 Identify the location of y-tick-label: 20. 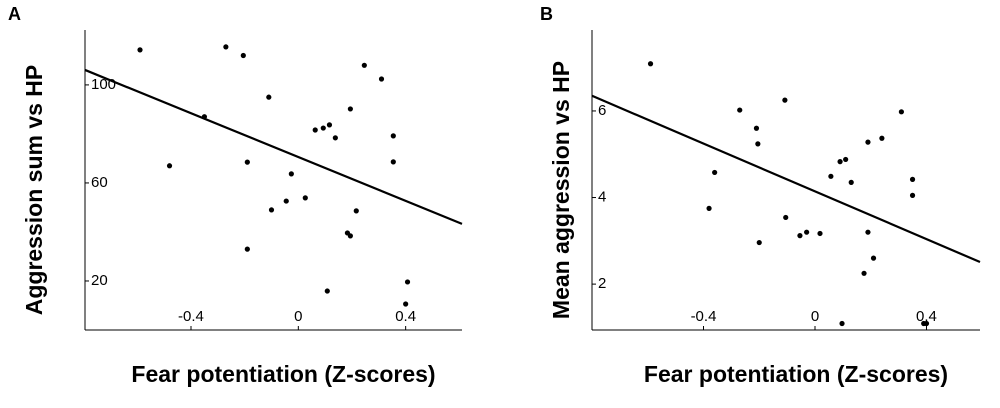
(99, 280).